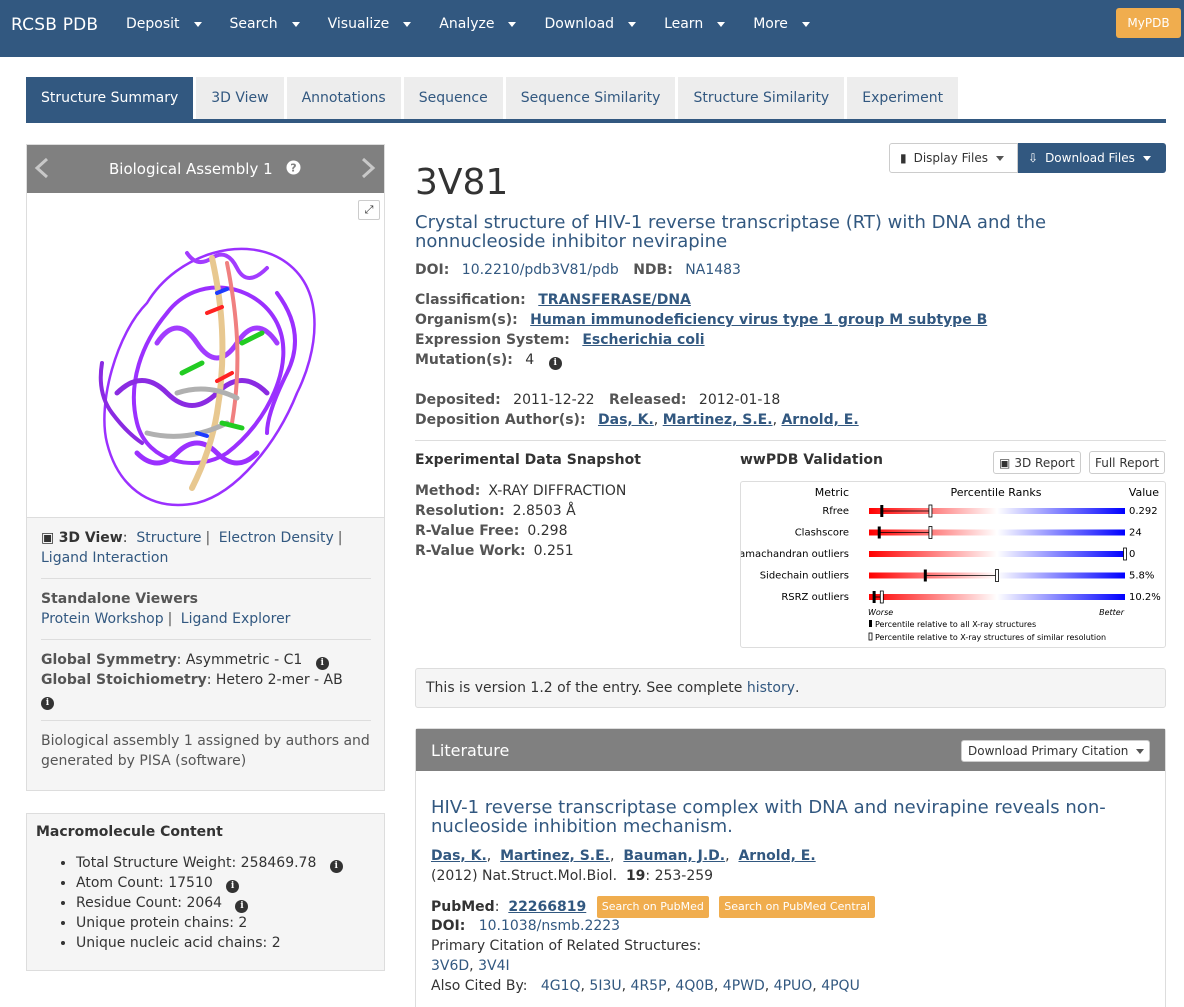 This screenshot has width=1184, height=1007. I want to click on nav-label: More, so click(770, 24).